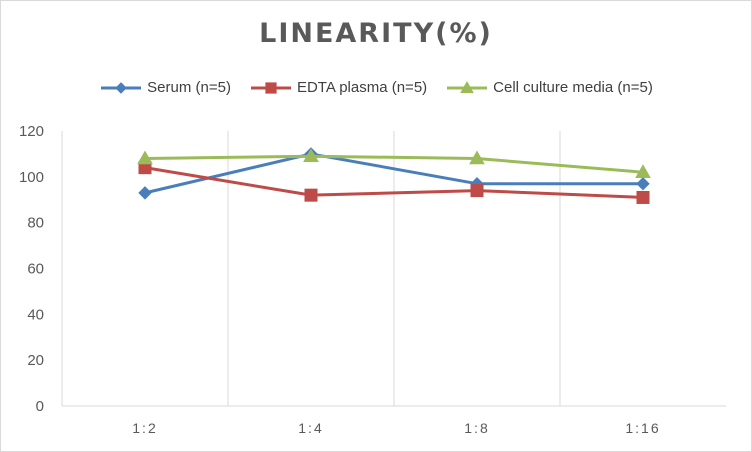 Image resolution: width=752 pixels, height=452 pixels. What do you see at coordinates (376, 33) in the screenshot?
I see `chart-title: LINEARITY(%)` at bounding box center [376, 33].